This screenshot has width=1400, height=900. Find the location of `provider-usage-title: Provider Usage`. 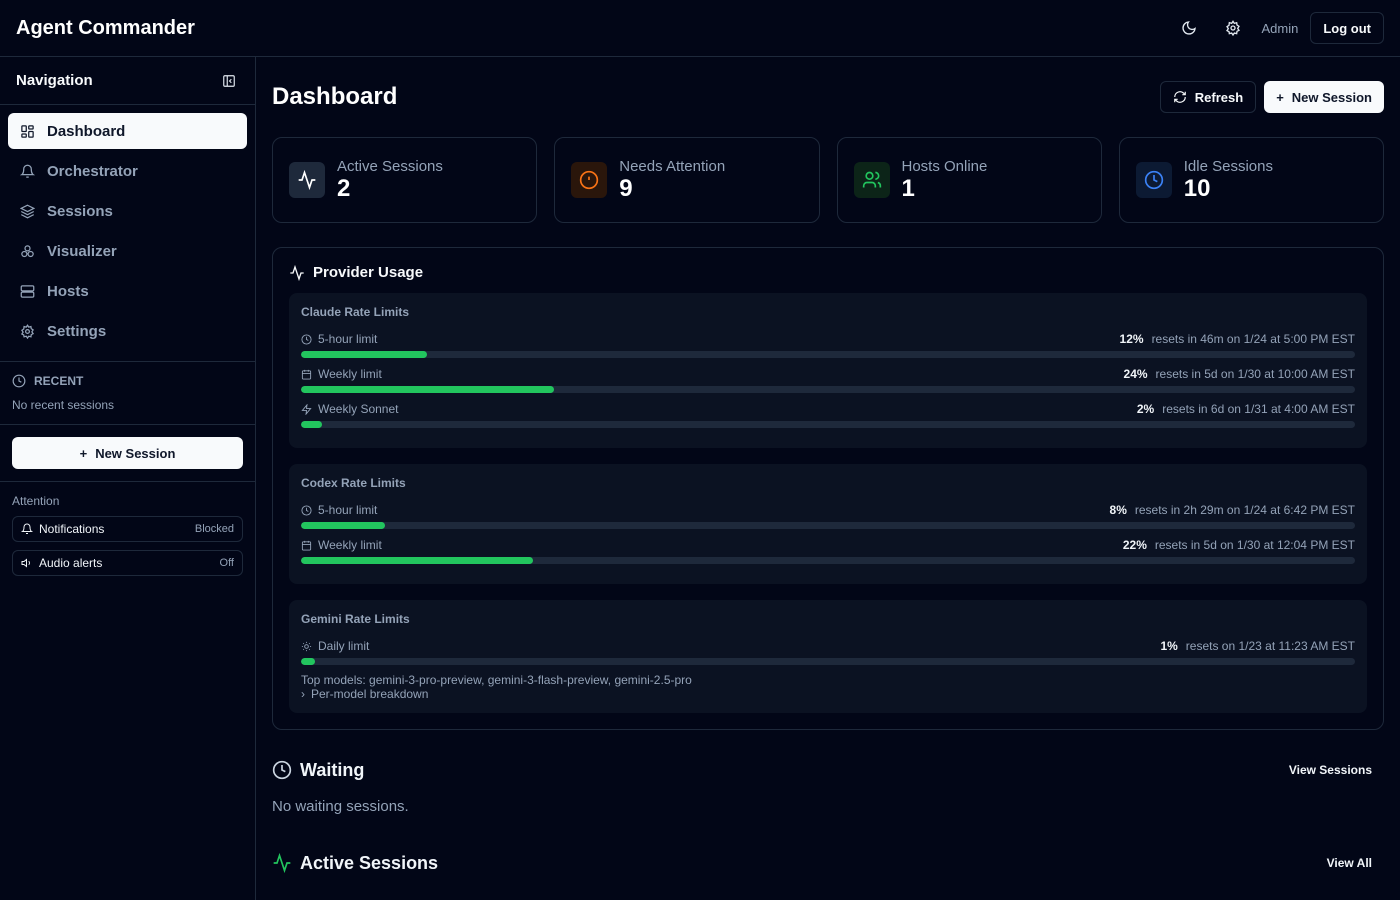

provider-usage-title: Provider Usage is located at coordinates (368, 272).